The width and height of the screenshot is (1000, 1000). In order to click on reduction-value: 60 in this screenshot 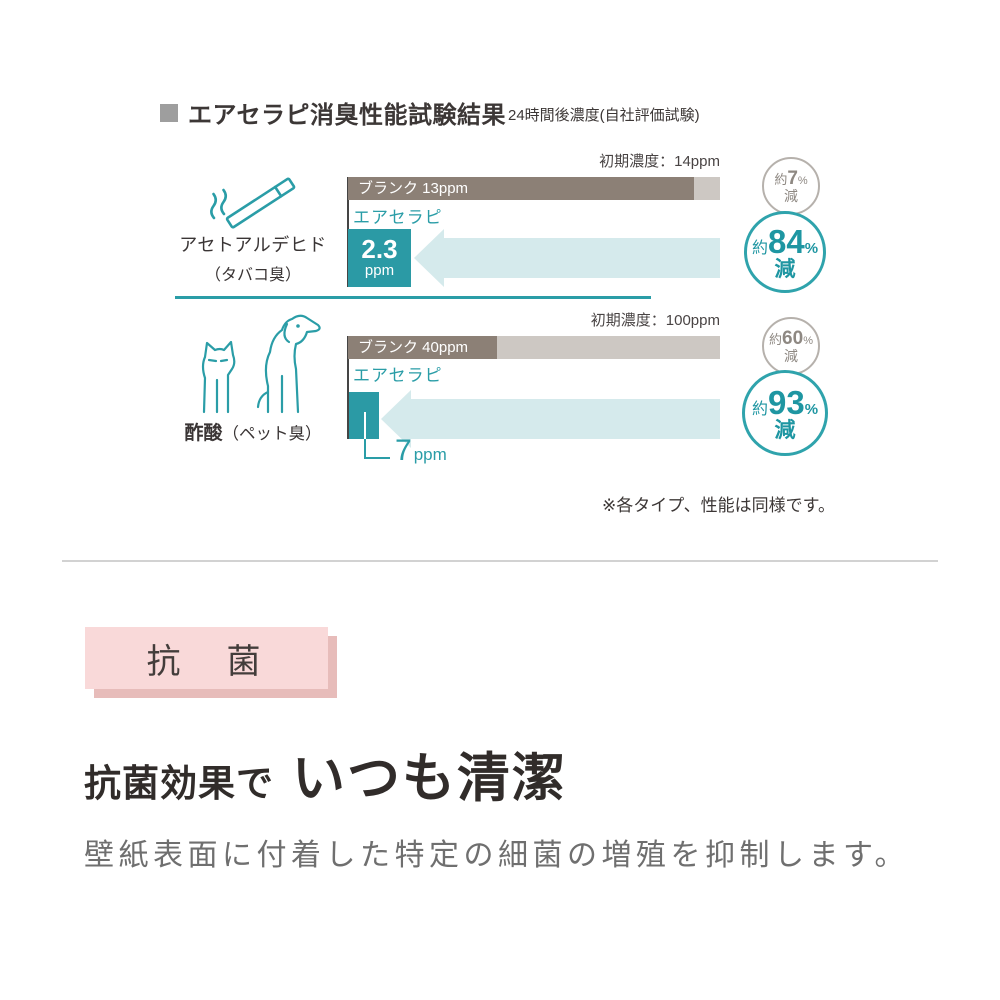, I will do `click(793, 338)`.